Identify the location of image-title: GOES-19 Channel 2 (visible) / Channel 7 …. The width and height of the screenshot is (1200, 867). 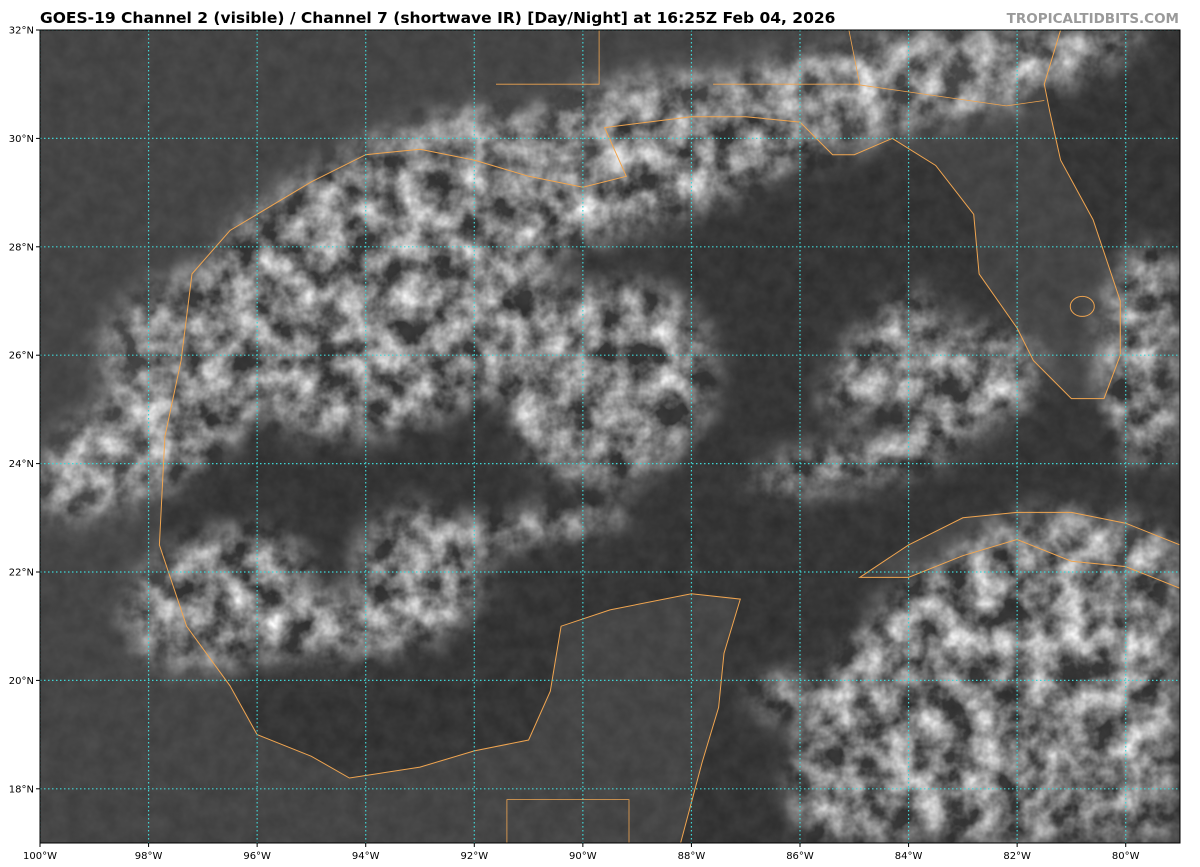
(438, 18).